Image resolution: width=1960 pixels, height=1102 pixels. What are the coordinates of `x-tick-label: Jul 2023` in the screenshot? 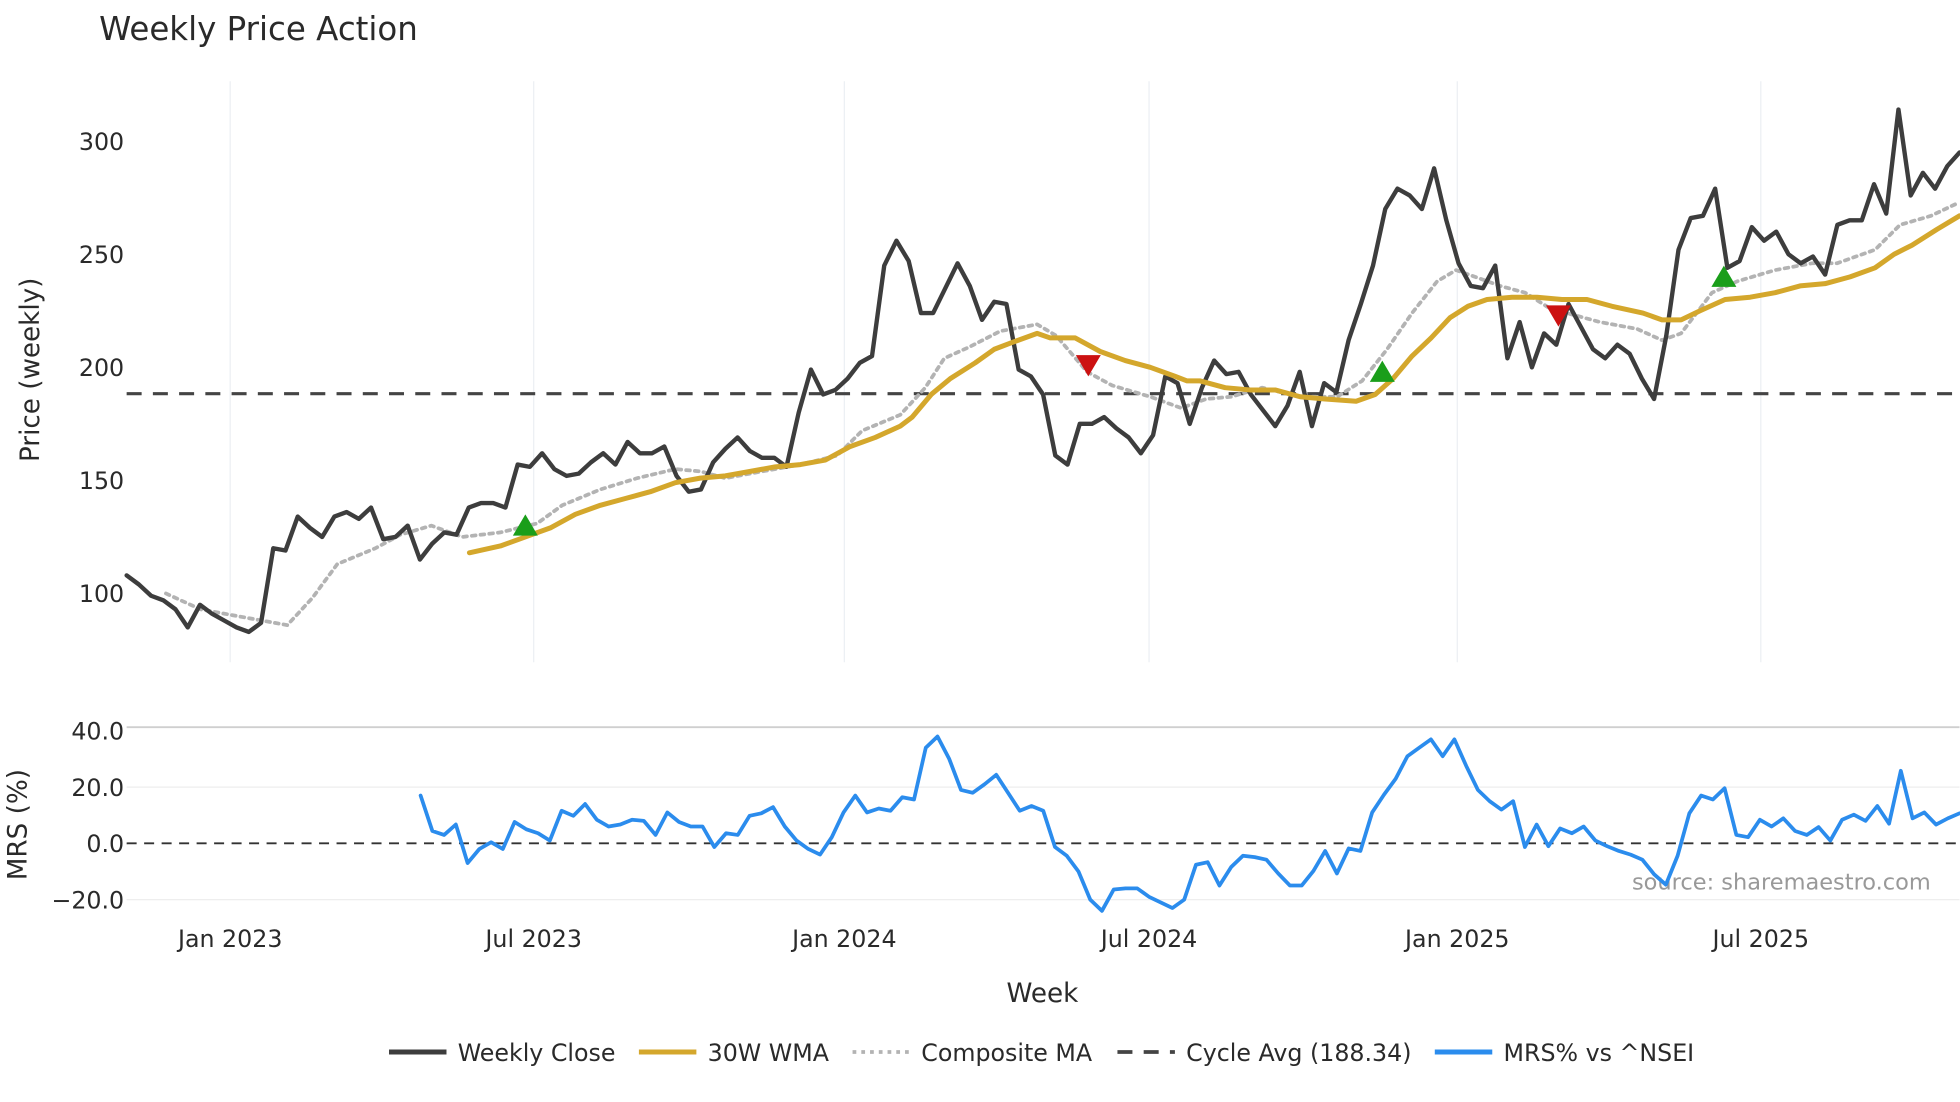 It's located at (532, 939).